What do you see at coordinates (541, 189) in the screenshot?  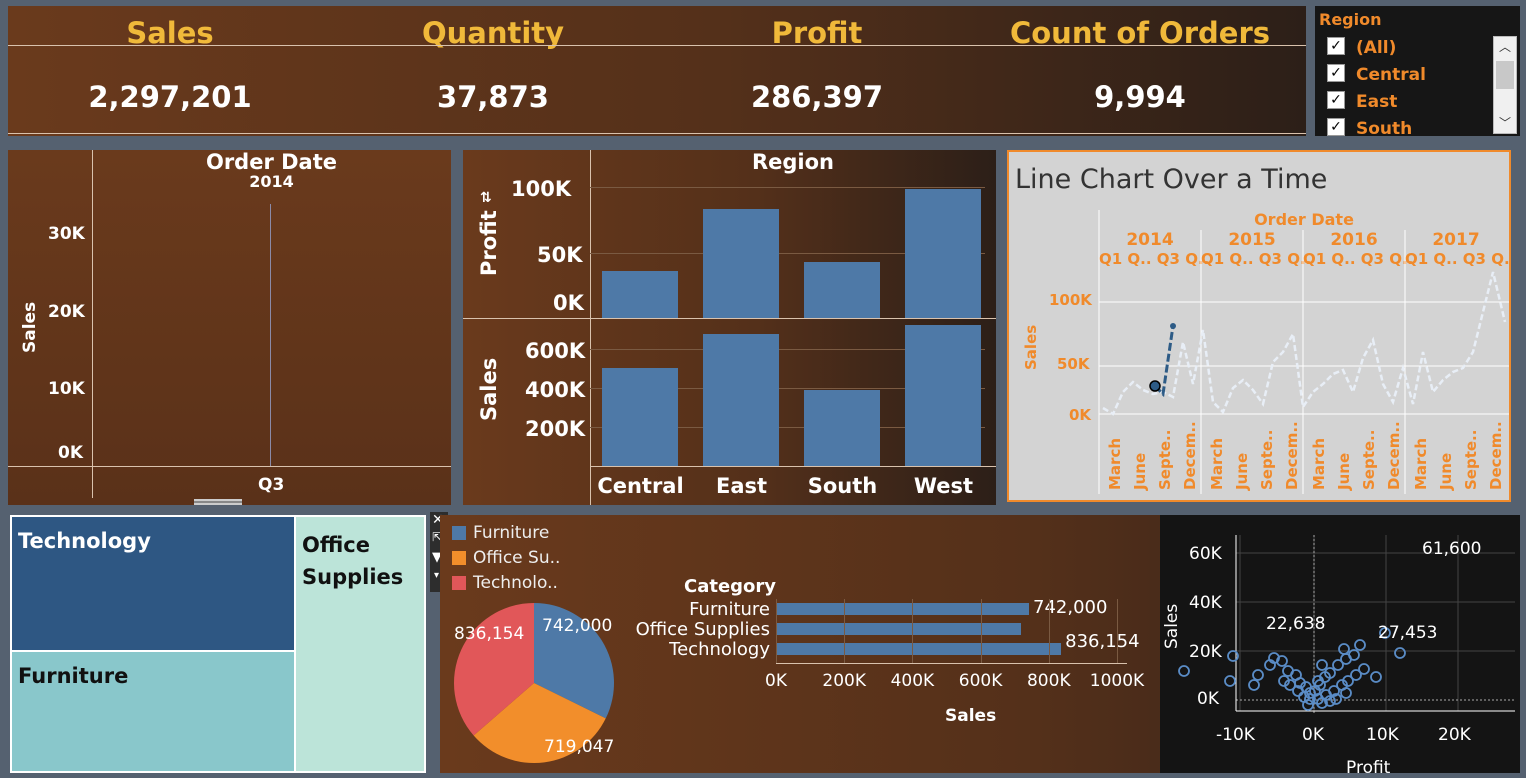 I see `profit-tick-100k: 100K` at bounding box center [541, 189].